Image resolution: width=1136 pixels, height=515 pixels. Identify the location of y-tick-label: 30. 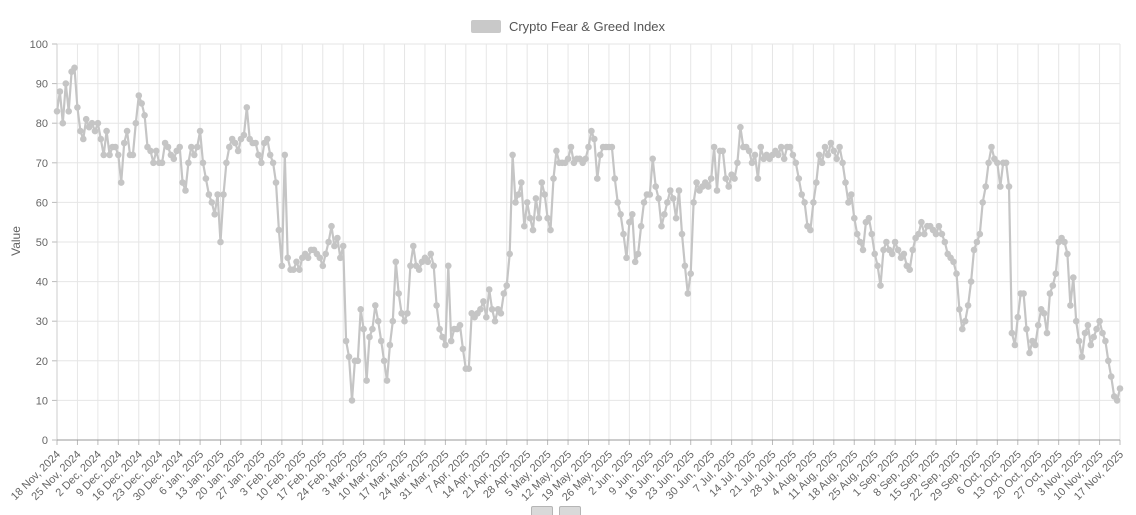
(42, 322).